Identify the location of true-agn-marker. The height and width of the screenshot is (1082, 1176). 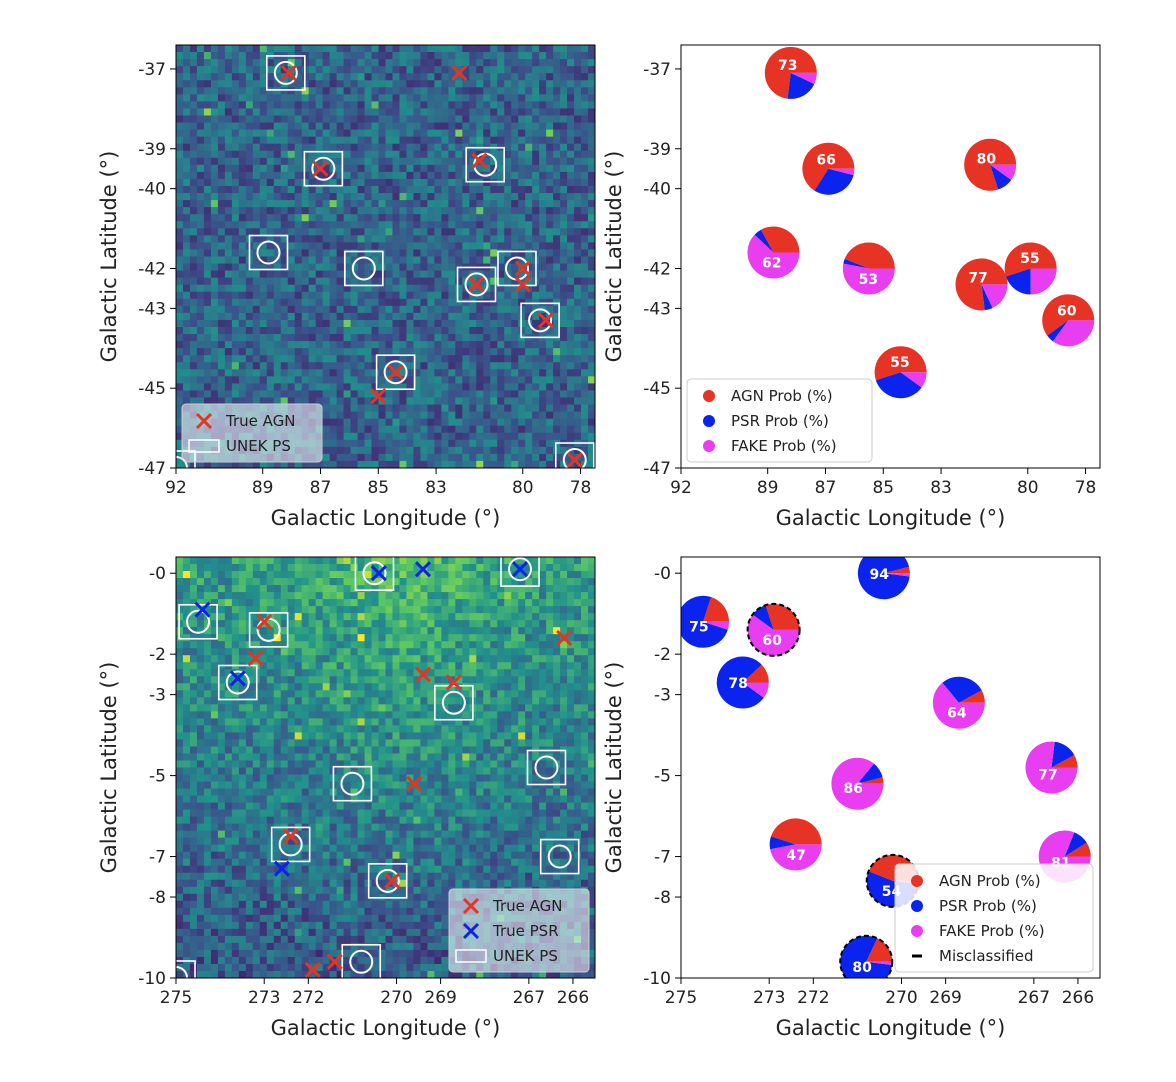
(479, 160).